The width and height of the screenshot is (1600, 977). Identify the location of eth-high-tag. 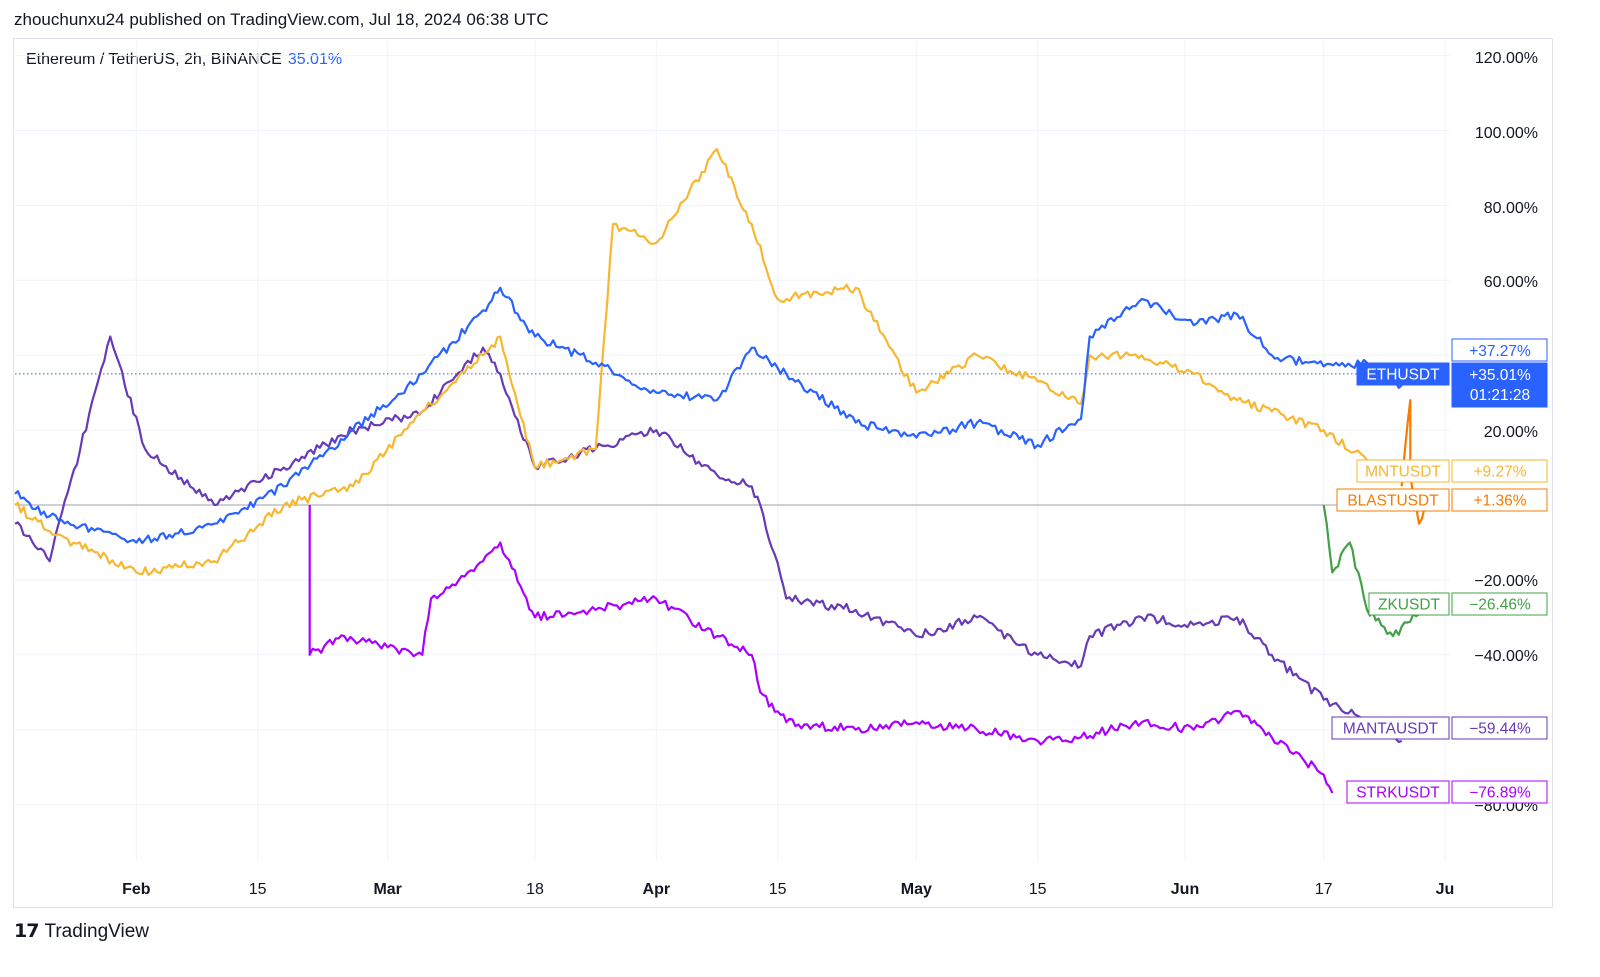
(1499, 350).